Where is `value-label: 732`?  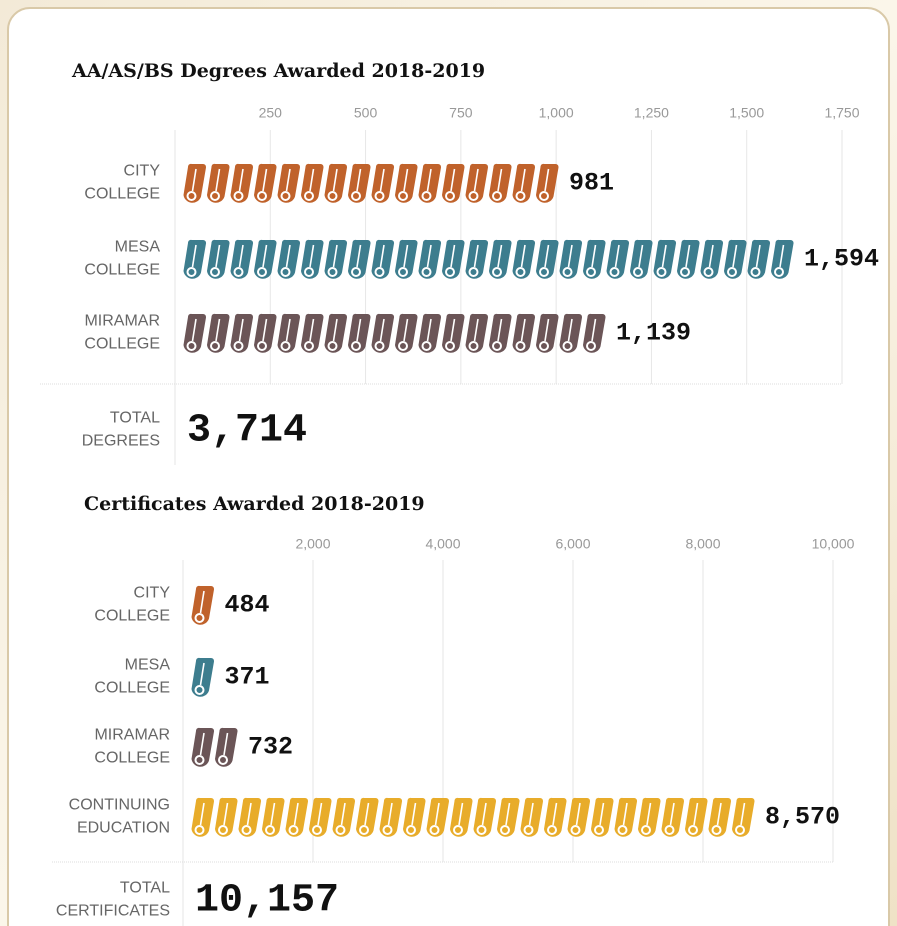 value-label: 732 is located at coordinates (270, 747).